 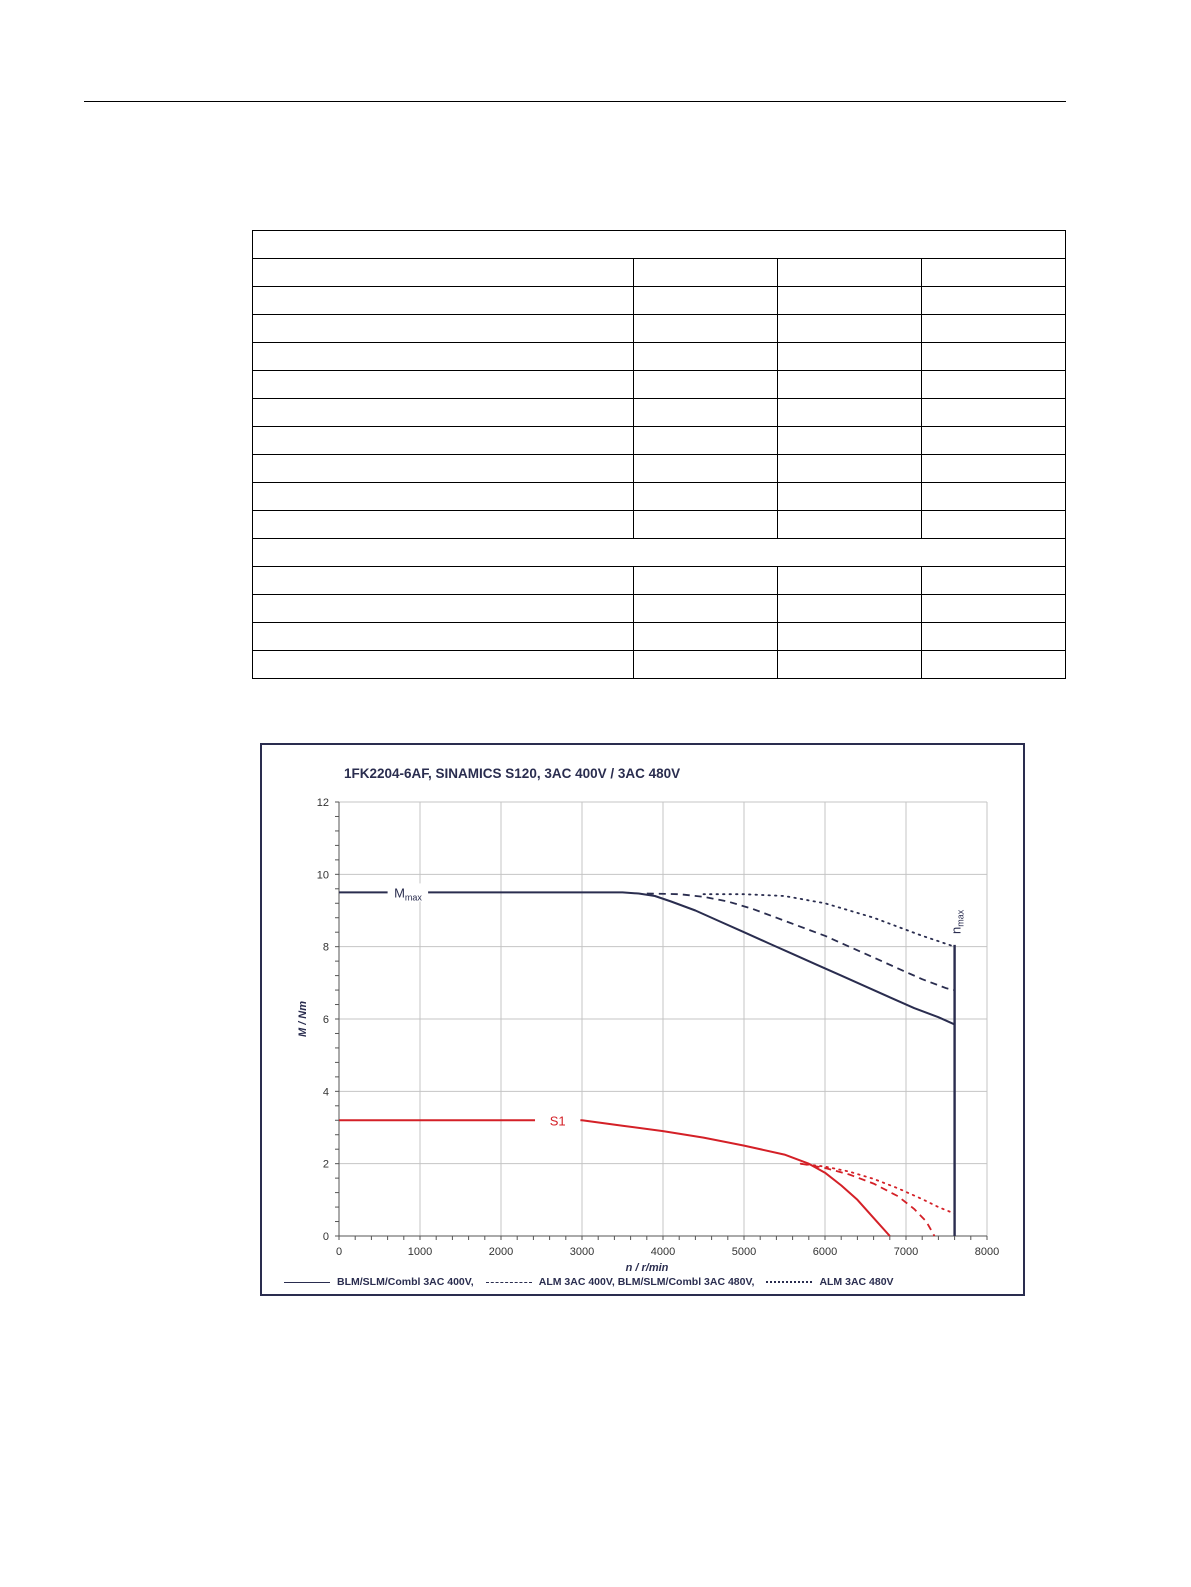 I want to click on y-tick-label: 10, so click(x=323, y=875).